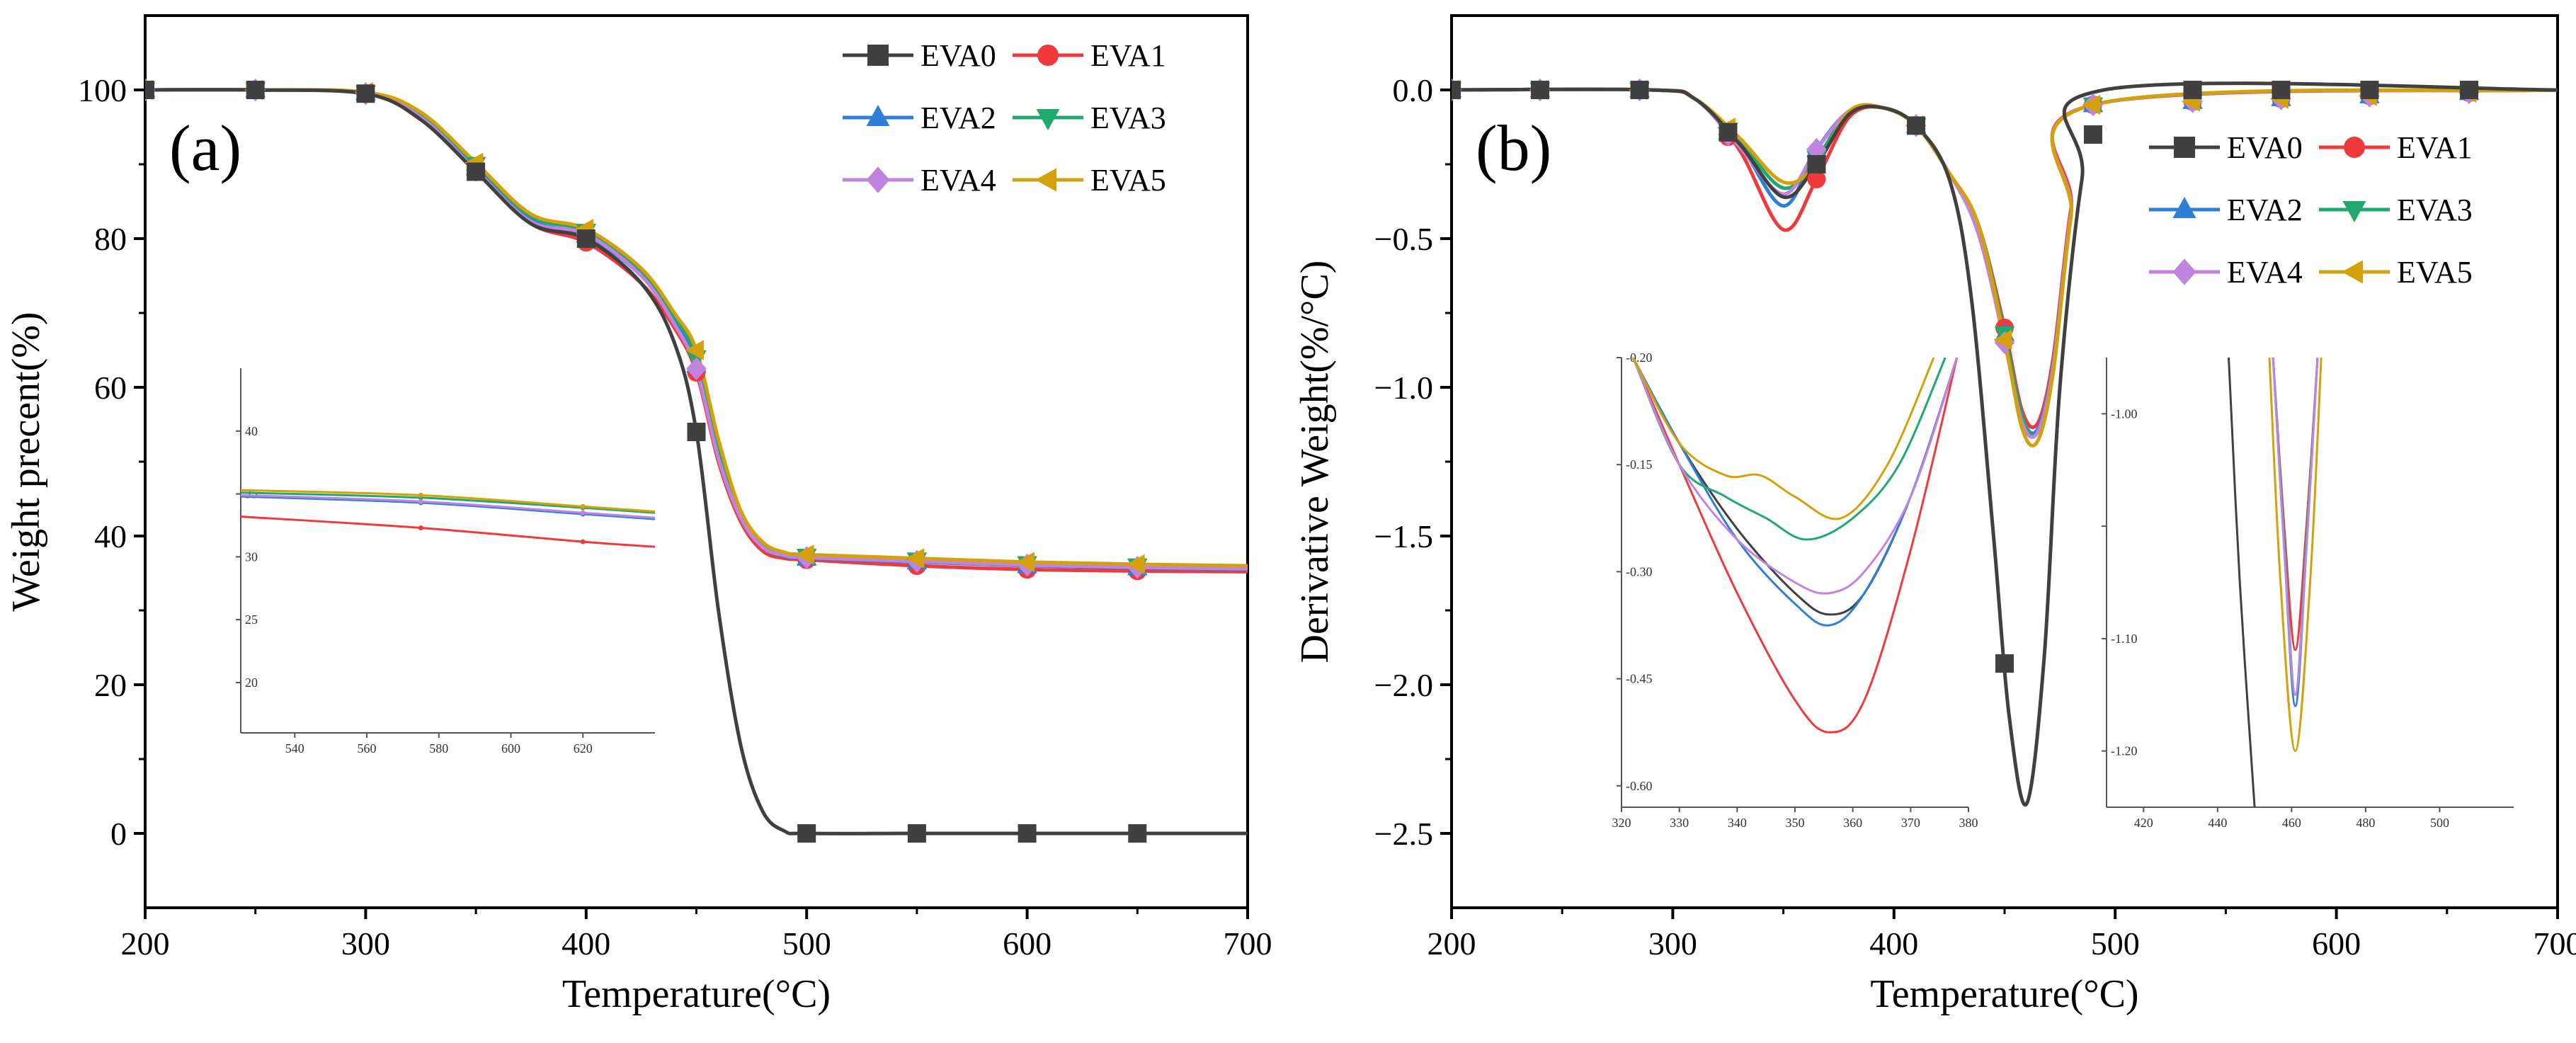 This screenshot has height=1043, width=2576. I want to click on inset-x-tick-label: 350, so click(1795, 823).